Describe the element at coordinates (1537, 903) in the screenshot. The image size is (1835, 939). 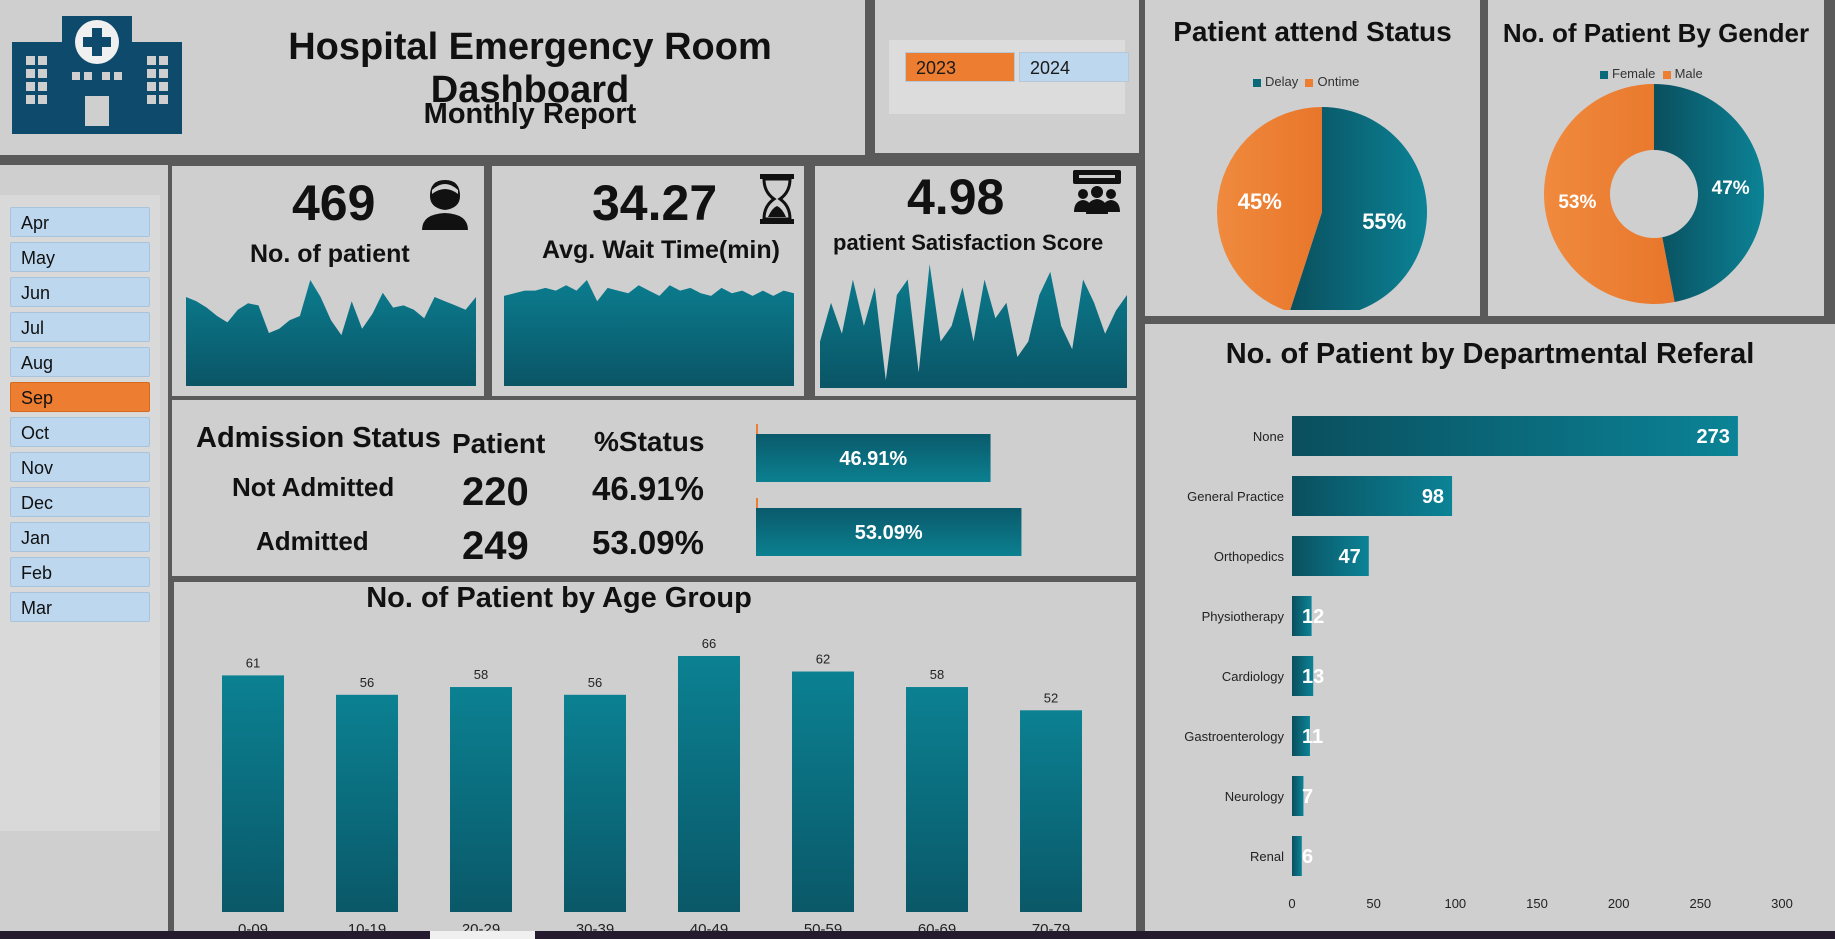
I see `dept-axis-tick: 150` at that location.